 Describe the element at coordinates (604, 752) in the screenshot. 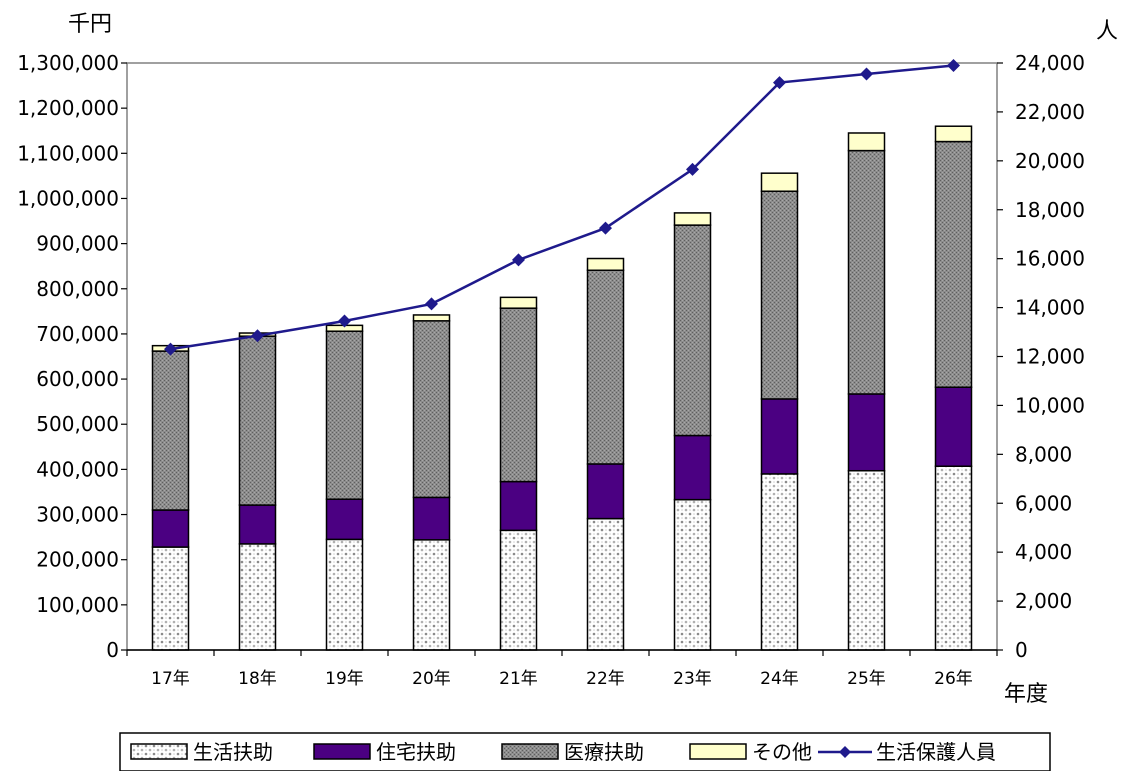

I see `legend-label-3: 医療扶助` at that location.